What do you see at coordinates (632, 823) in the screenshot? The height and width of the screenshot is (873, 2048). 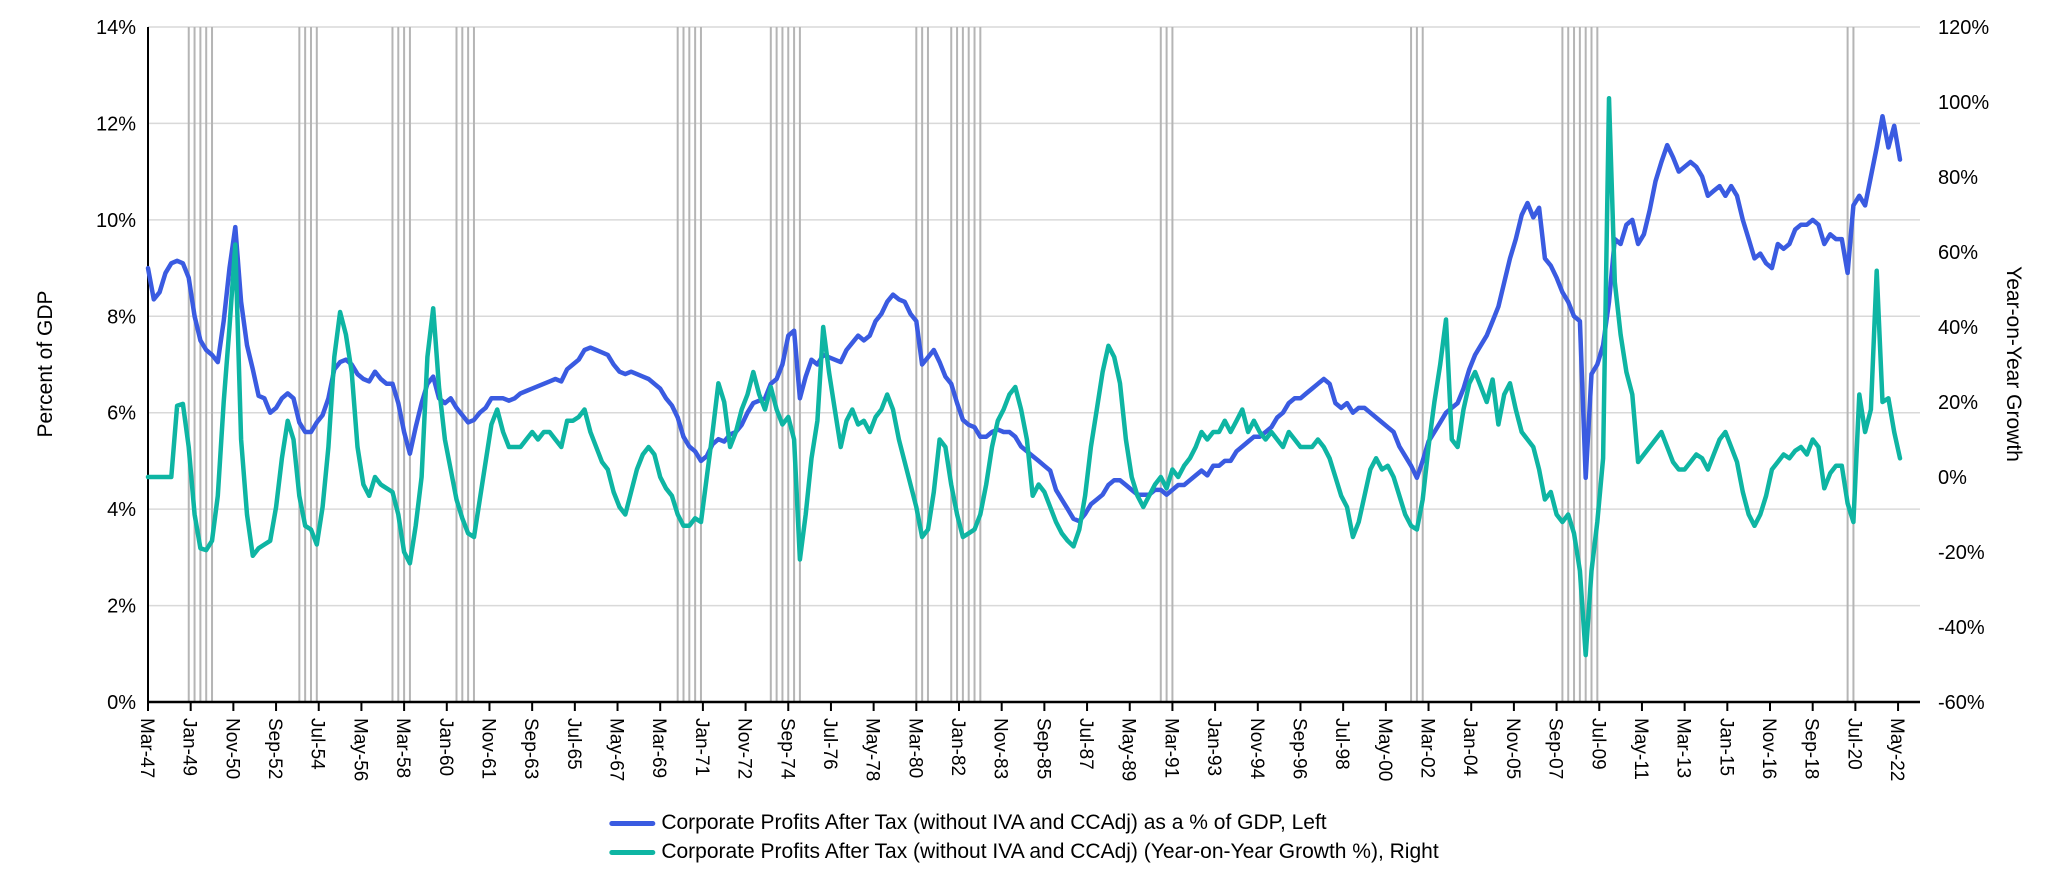 I see `legend-line-swatch-blue` at bounding box center [632, 823].